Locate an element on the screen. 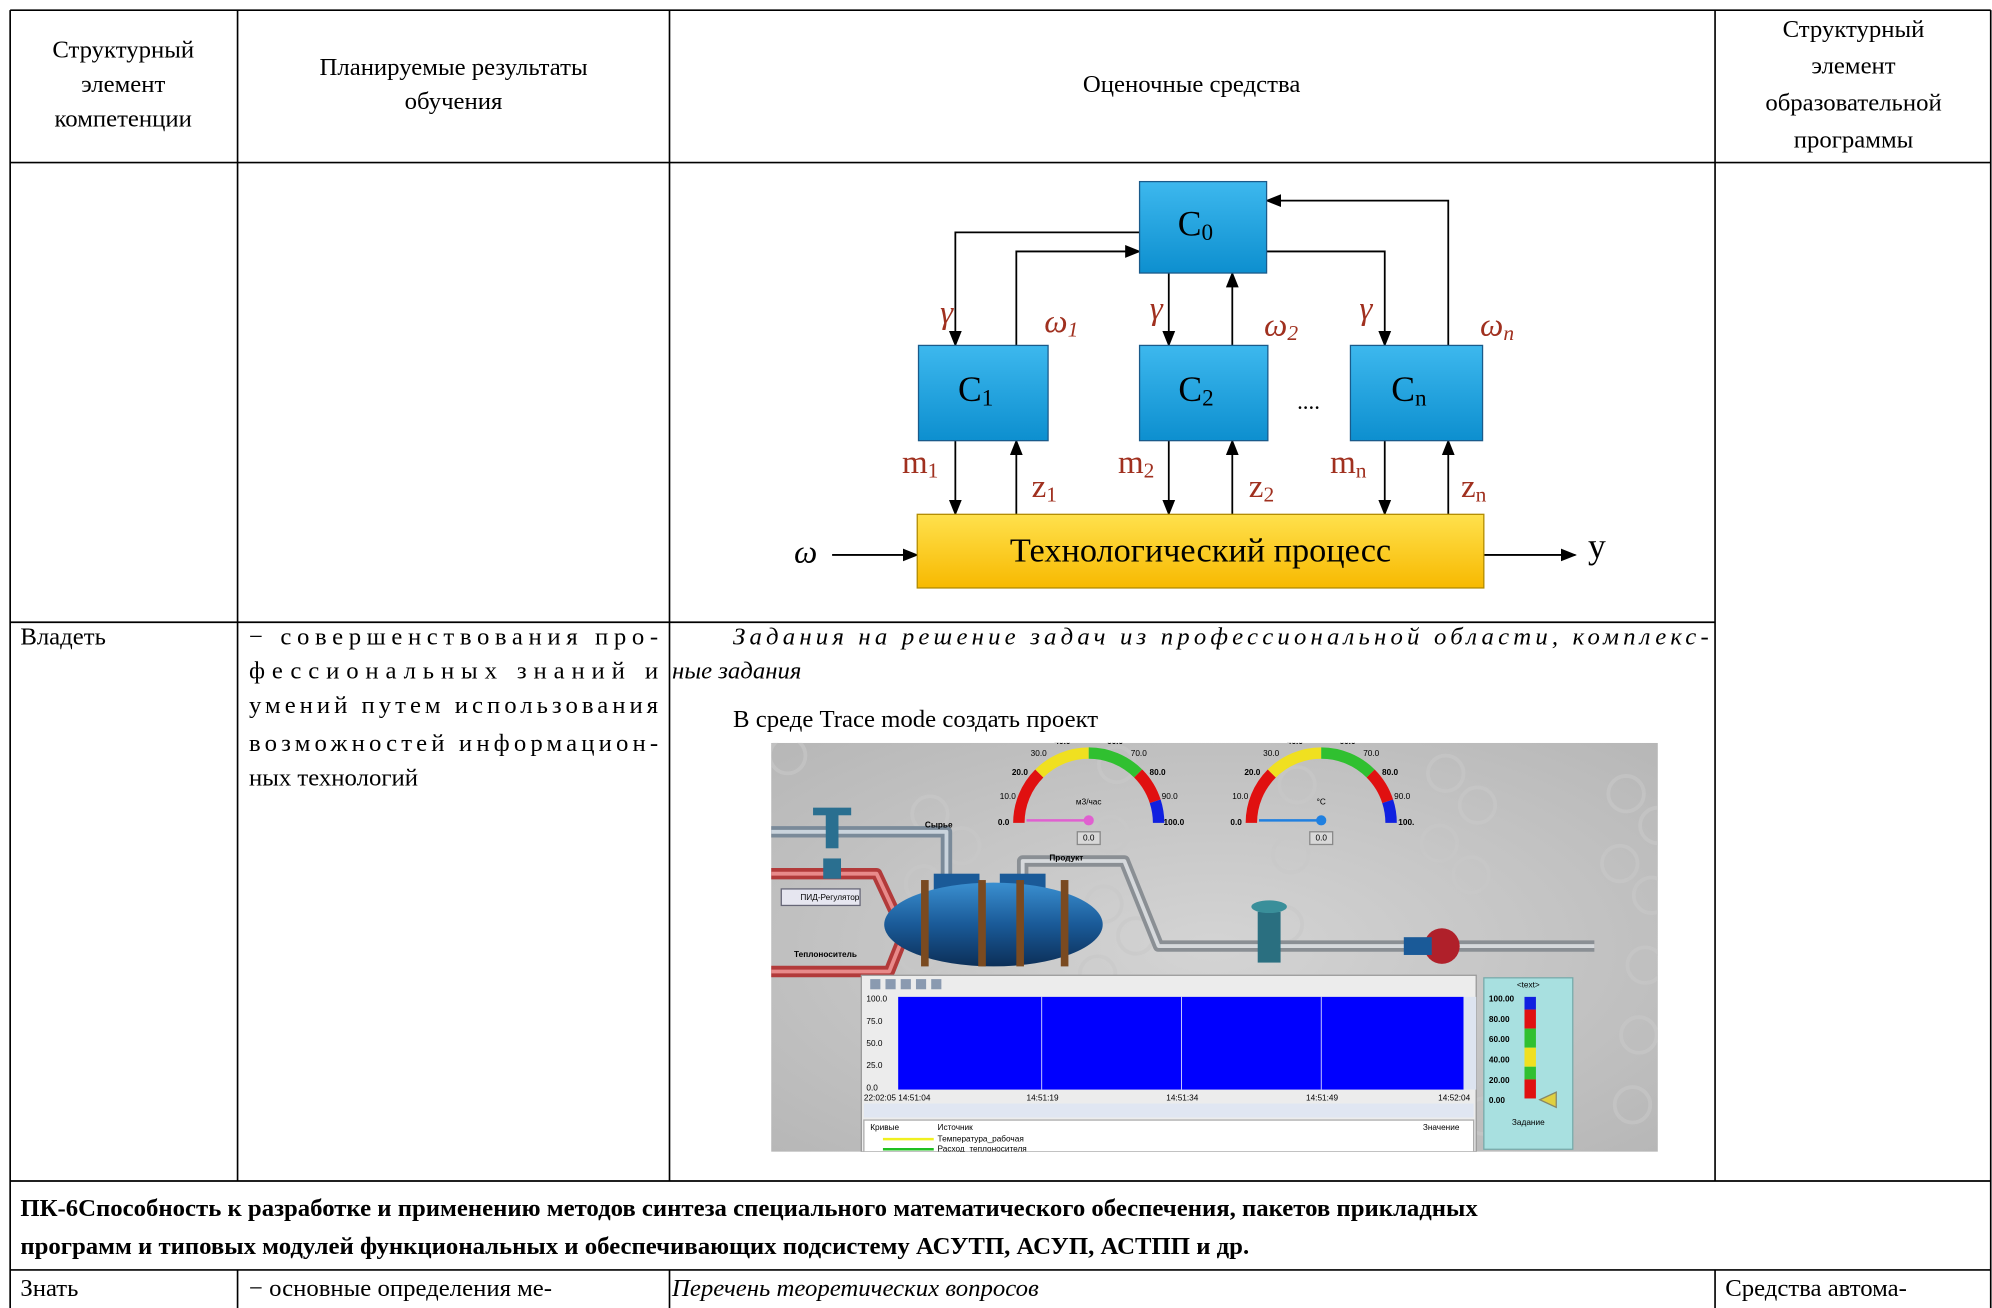 Image resolution: width=1992 pixels, height=1308 pixels. edge-label: zn is located at coordinates (1474, 487).